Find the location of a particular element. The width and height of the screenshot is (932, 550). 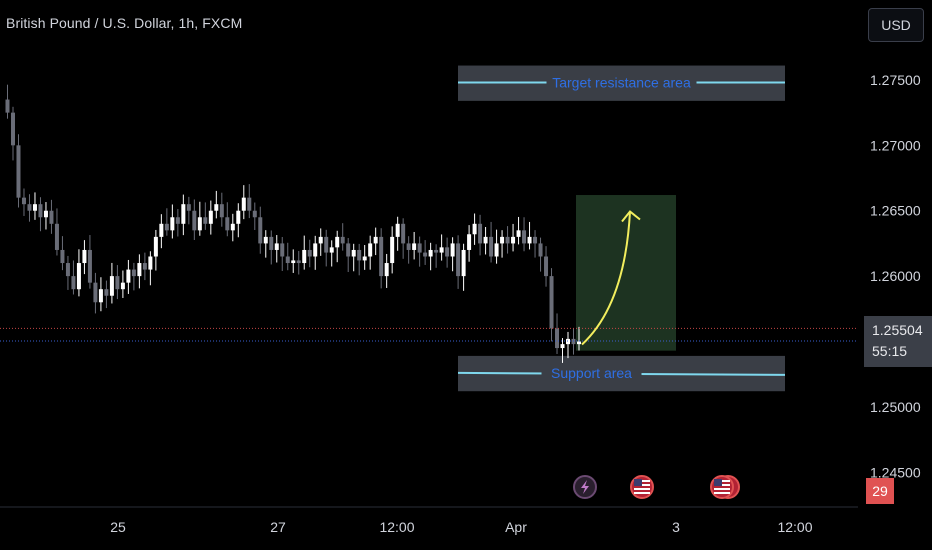

y-tick-label: 1.27500 is located at coordinates (895, 80).